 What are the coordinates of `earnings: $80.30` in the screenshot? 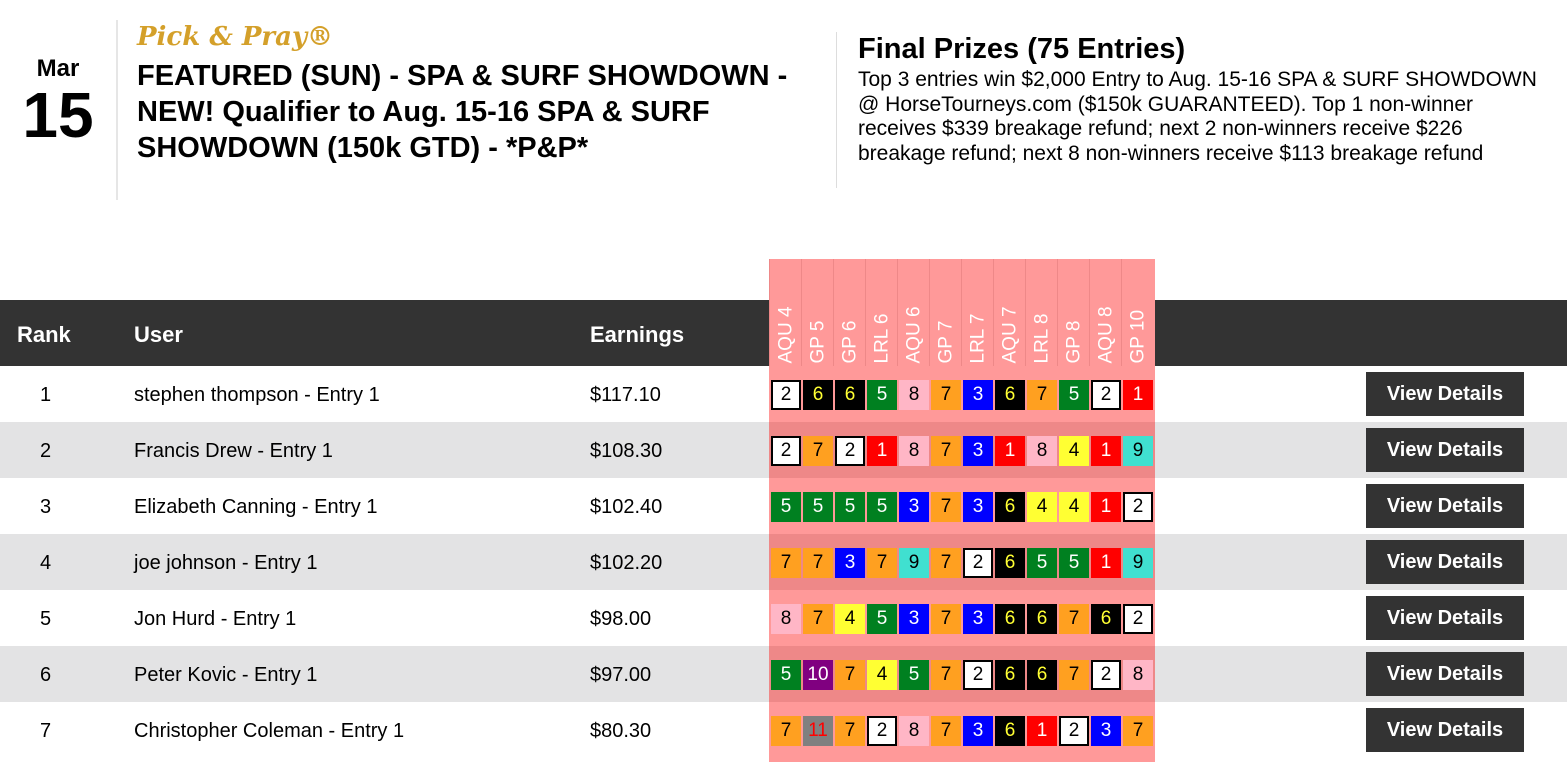 It's located at (621, 731).